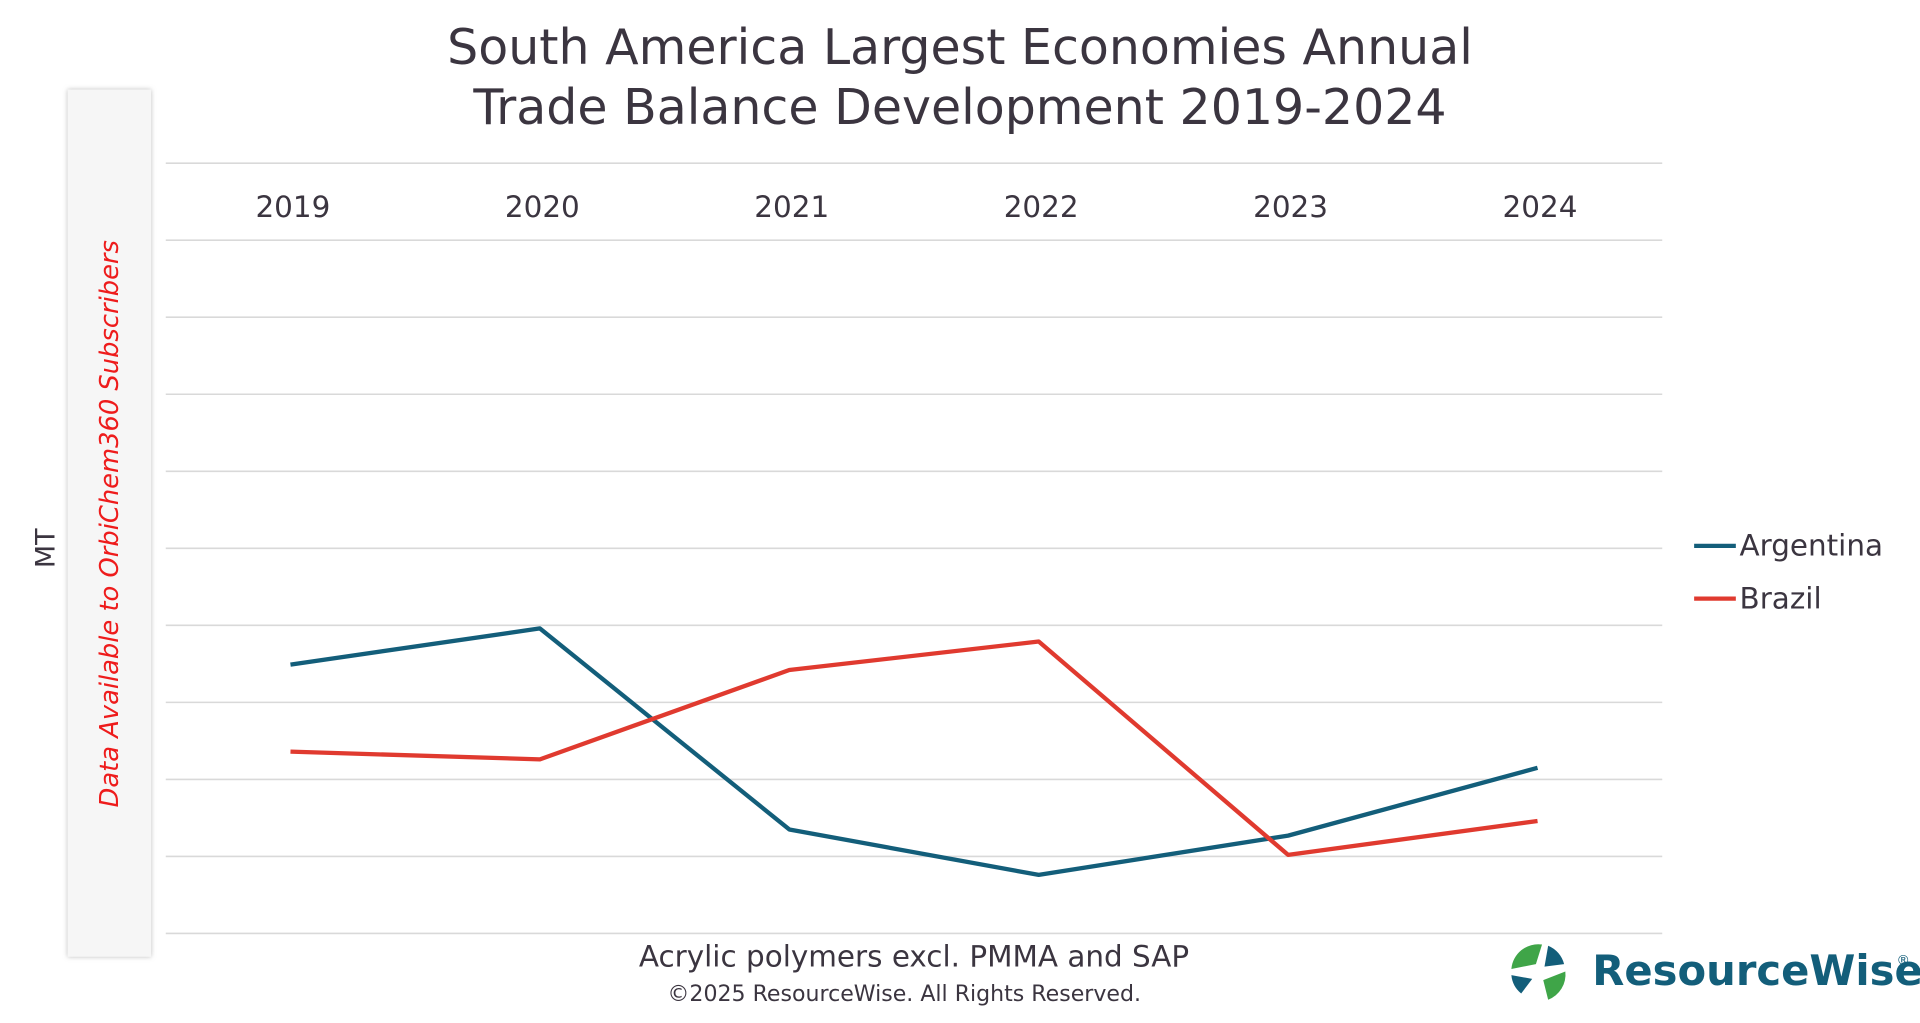 This screenshot has height=1023, width=1920. Describe the element at coordinates (292, 207) in the screenshot. I see `x-tick-label: 2019` at that location.